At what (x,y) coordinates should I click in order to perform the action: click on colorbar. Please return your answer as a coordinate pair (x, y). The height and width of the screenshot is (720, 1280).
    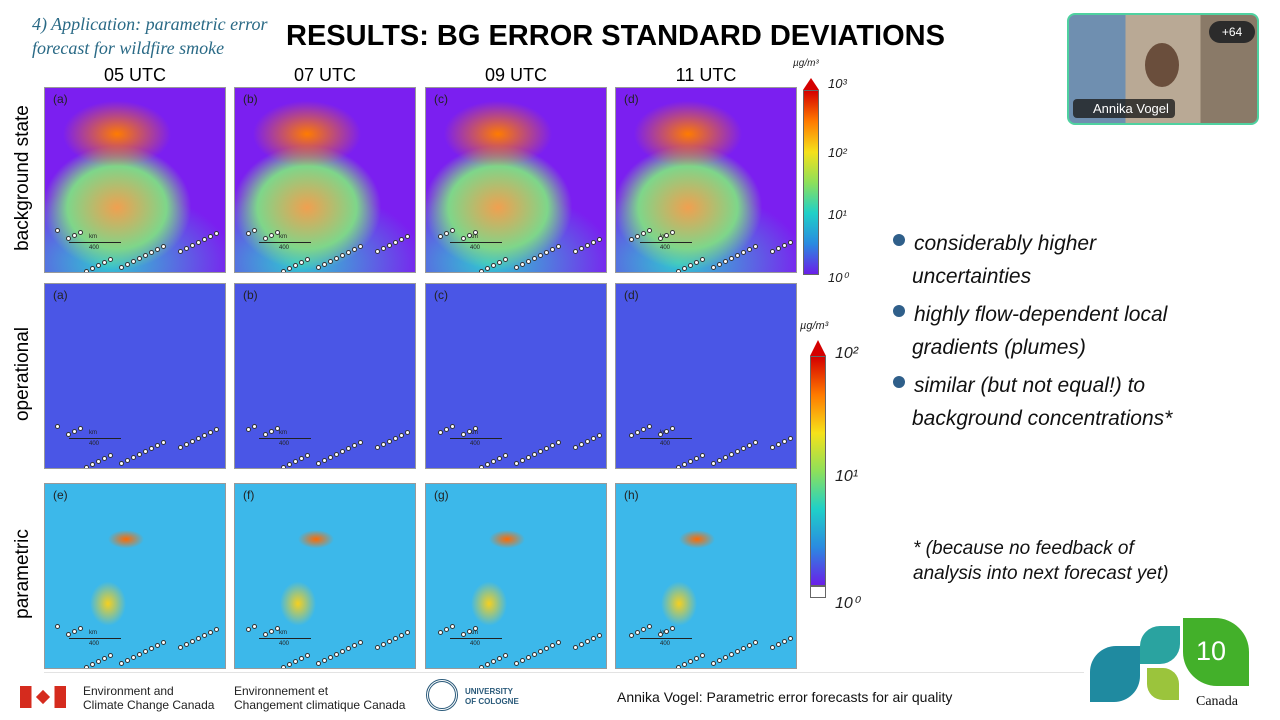
    Looking at the image, I should click on (818, 471).